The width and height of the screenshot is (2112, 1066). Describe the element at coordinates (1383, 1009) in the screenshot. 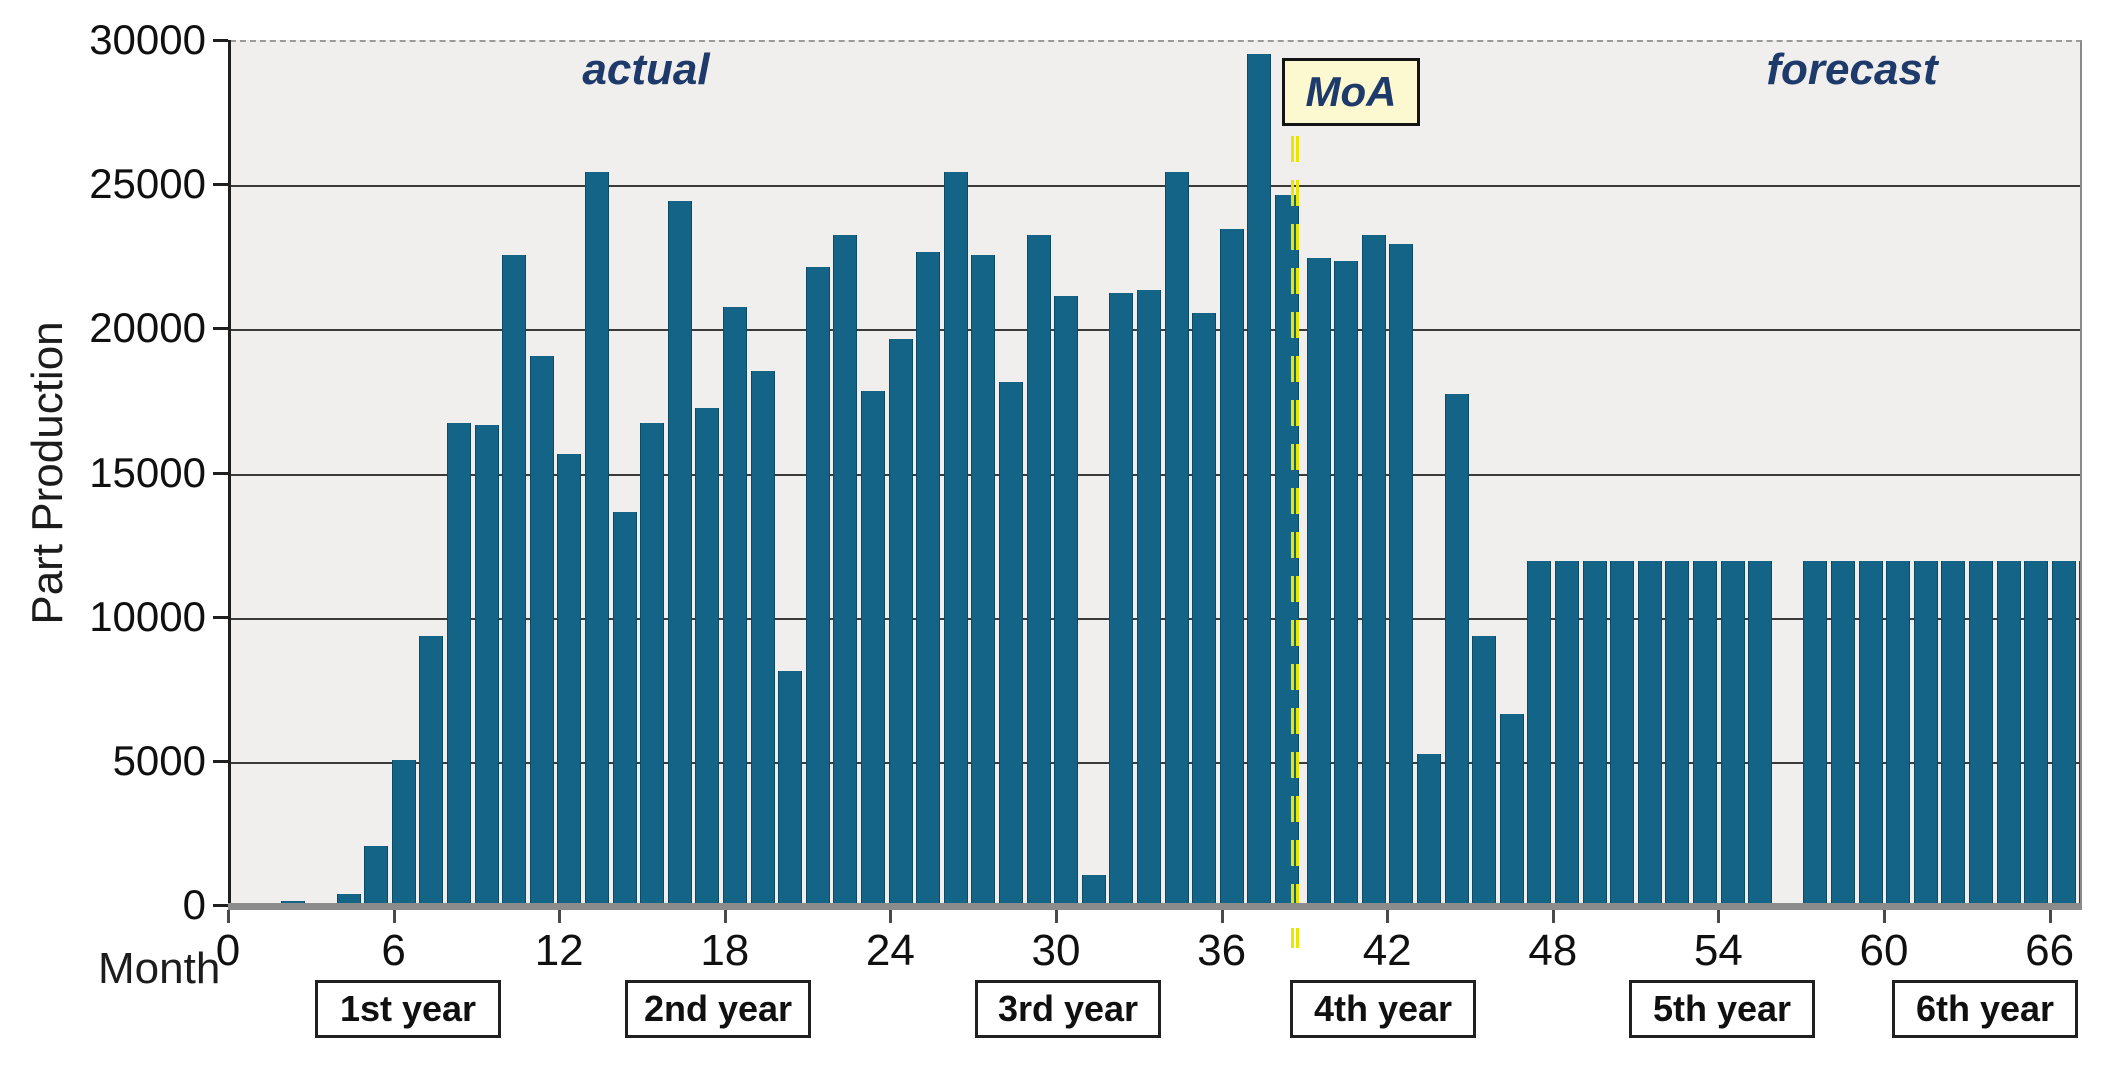

I see `year-box-4: 4th year` at that location.